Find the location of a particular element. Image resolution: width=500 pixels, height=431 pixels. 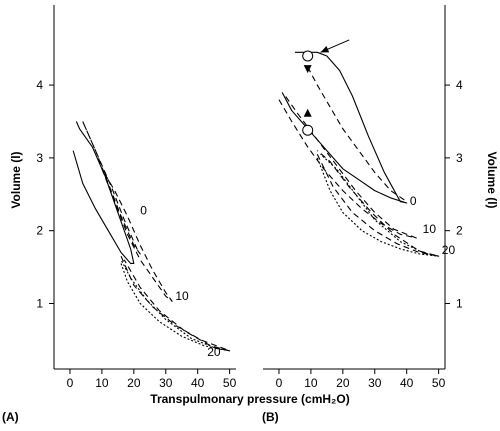

y-tick-label-a-2: 2 is located at coordinates (39, 231).